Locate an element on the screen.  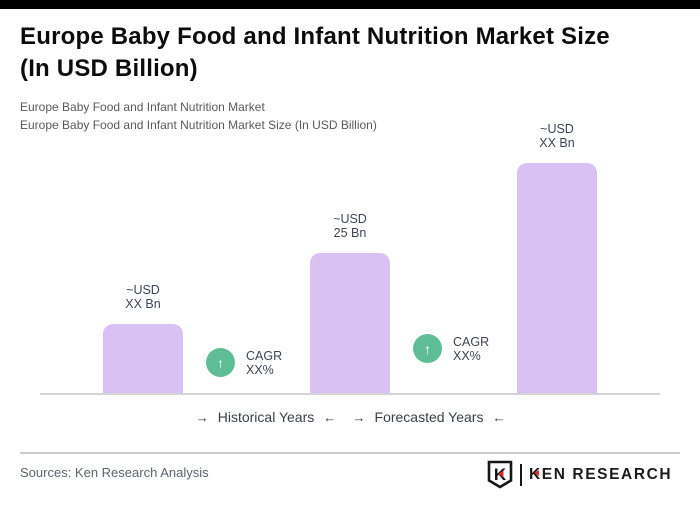
bar-value-label: ~USD 25 Bn is located at coordinates (350, 226).